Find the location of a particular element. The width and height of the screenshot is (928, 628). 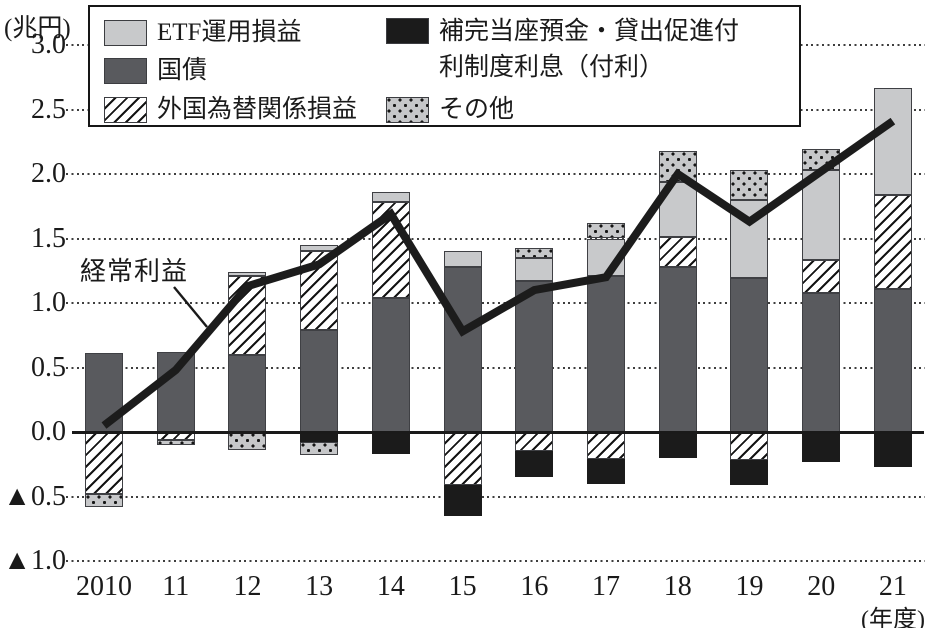

bar-segment-kokusai-2010 is located at coordinates (104, 392).